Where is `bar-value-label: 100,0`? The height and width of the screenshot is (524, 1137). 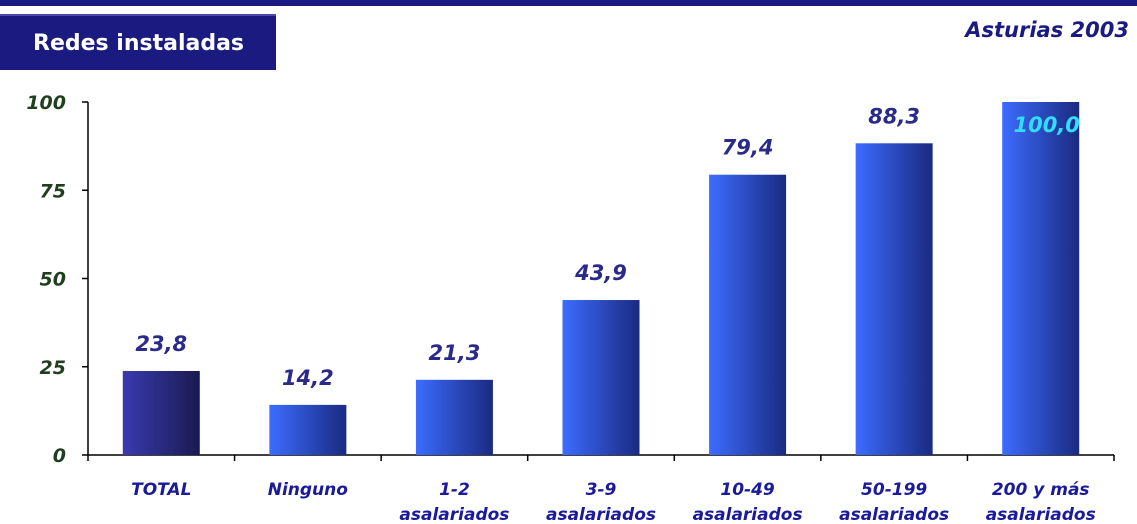 bar-value-label: 100,0 is located at coordinates (1046, 125).